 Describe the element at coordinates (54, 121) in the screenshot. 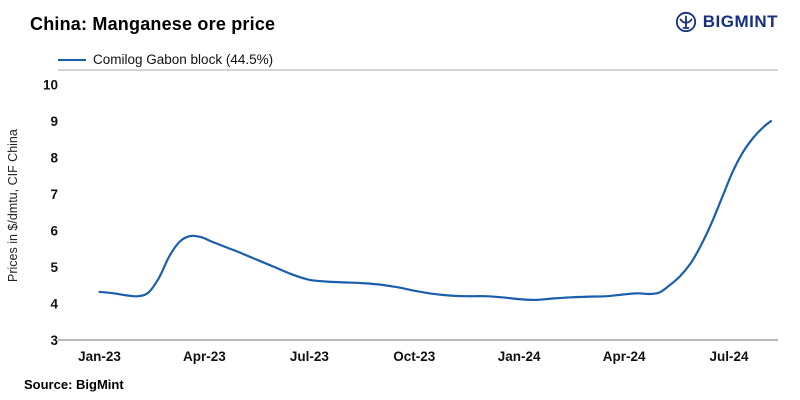

I see `y-tick-label: 9` at that location.